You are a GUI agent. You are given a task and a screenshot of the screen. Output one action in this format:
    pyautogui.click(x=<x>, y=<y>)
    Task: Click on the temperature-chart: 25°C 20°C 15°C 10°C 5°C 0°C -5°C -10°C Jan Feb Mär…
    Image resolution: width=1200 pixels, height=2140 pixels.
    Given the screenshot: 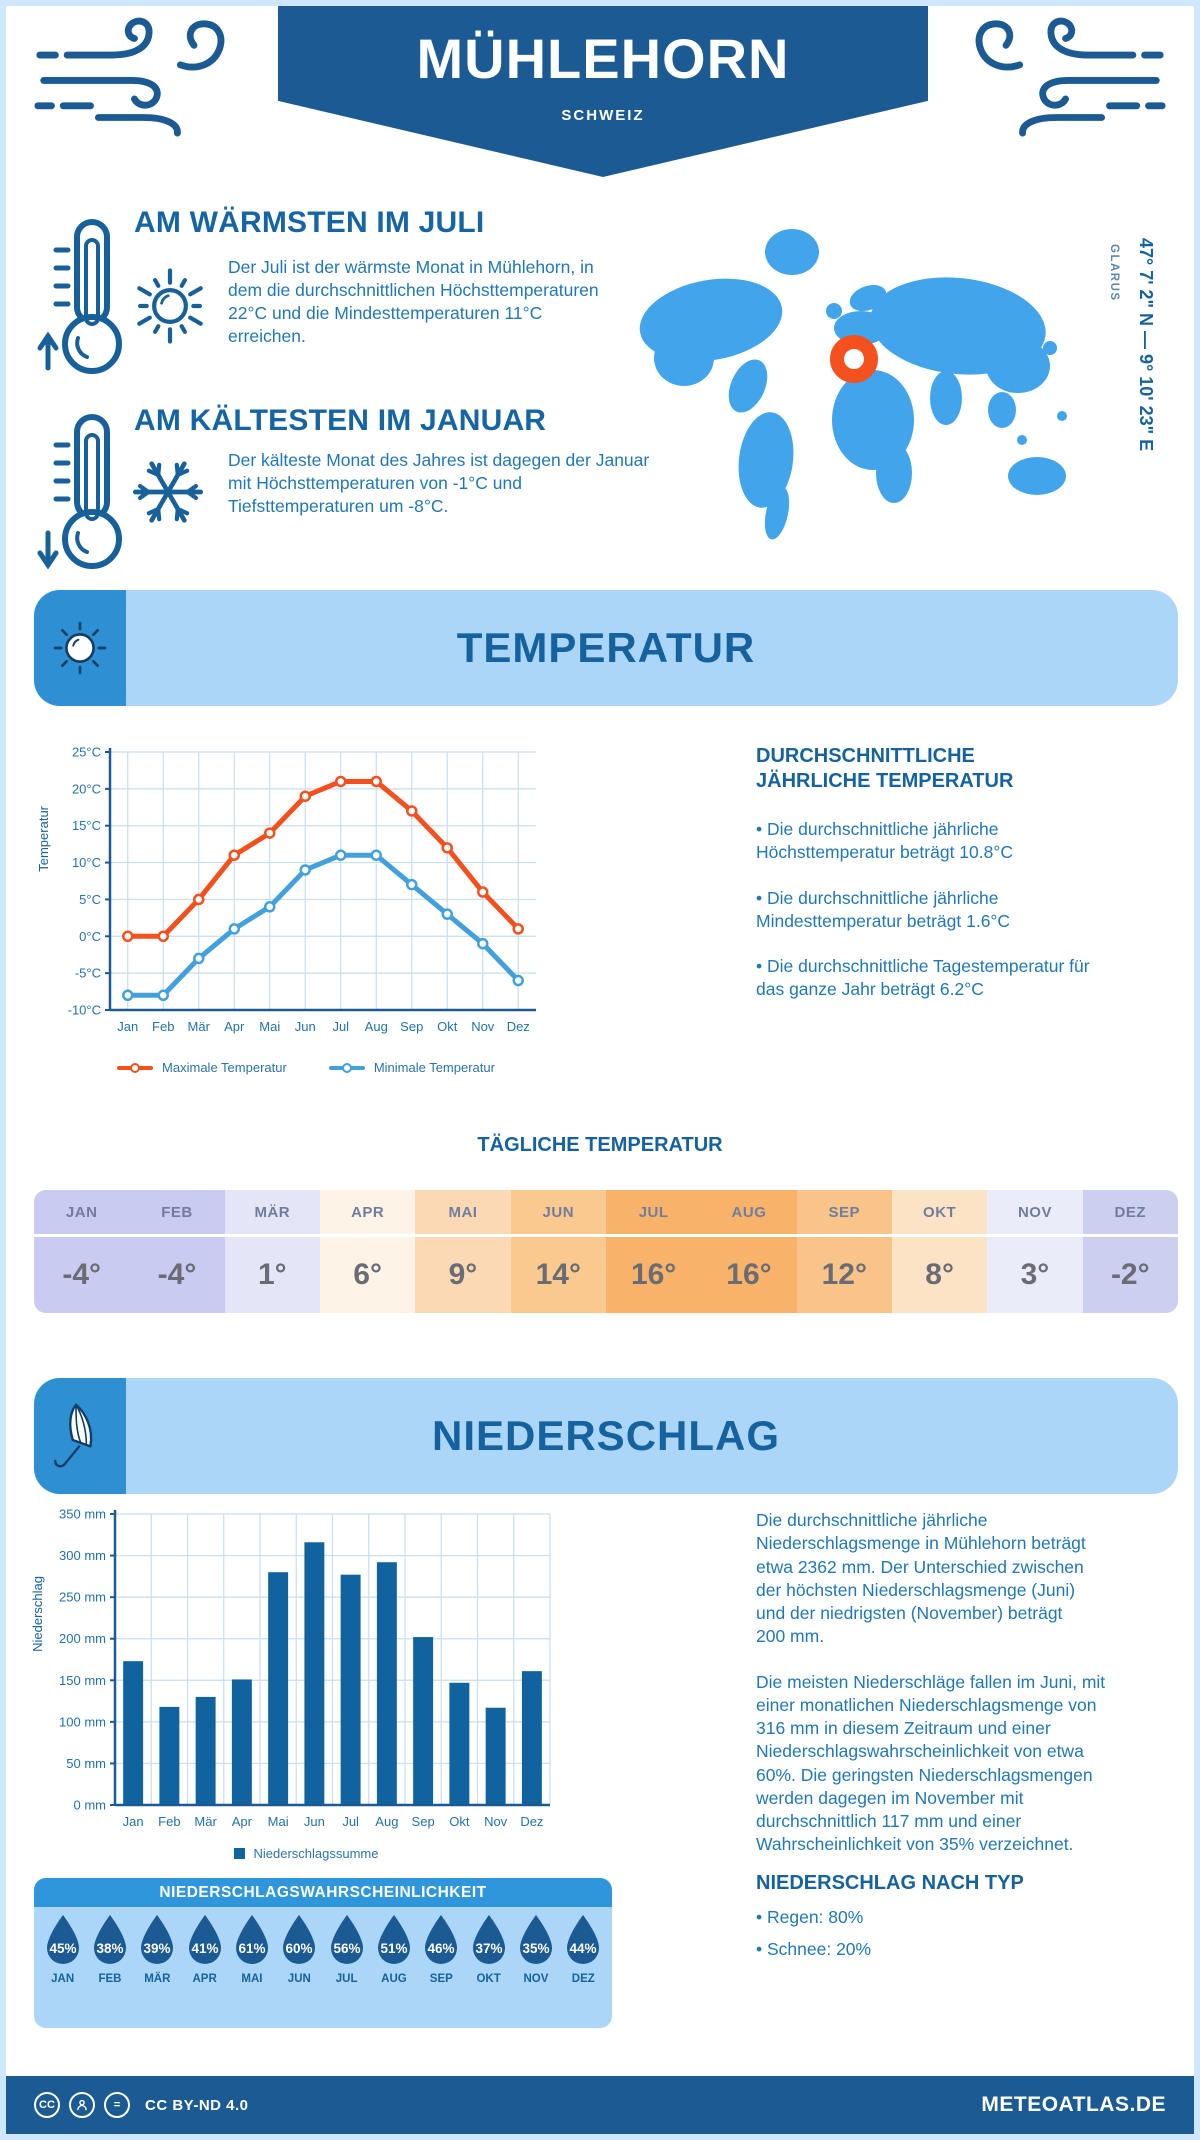 What is the action you would take?
    pyautogui.click(x=302, y=889)
    